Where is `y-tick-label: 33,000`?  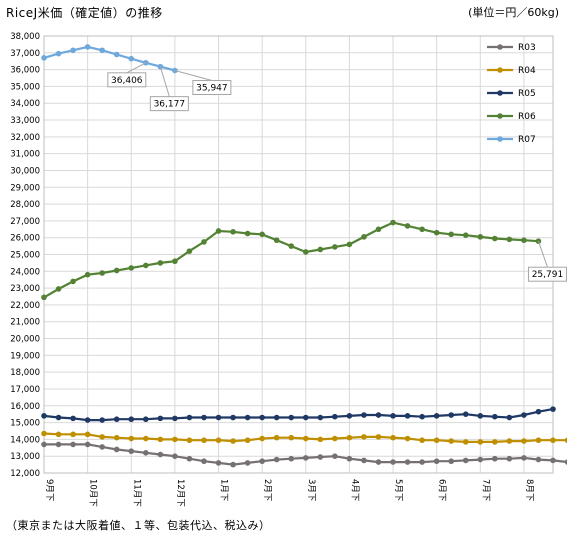
y-tick-label: 33,000 is located at coordinates (25, 121).